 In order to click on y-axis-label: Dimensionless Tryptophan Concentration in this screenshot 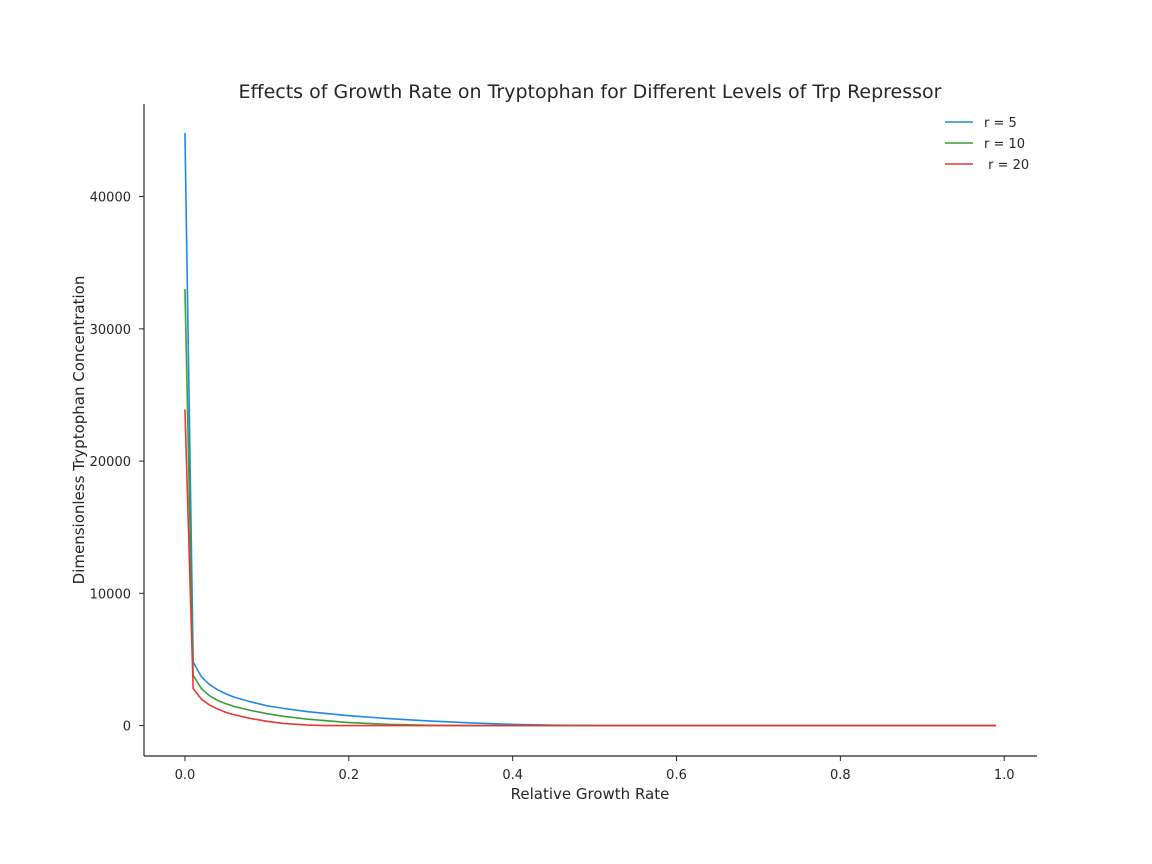, I will do `click(79, 430)`.